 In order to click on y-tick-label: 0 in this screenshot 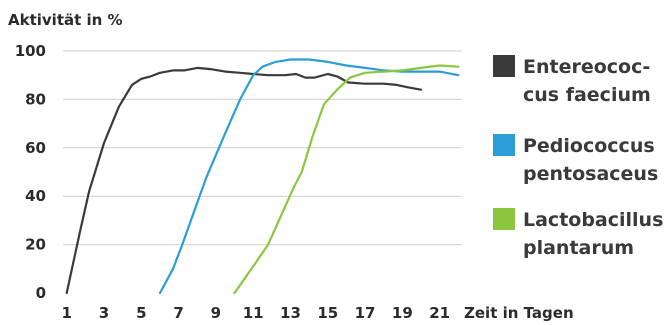, I will do `click(41, 293)`.